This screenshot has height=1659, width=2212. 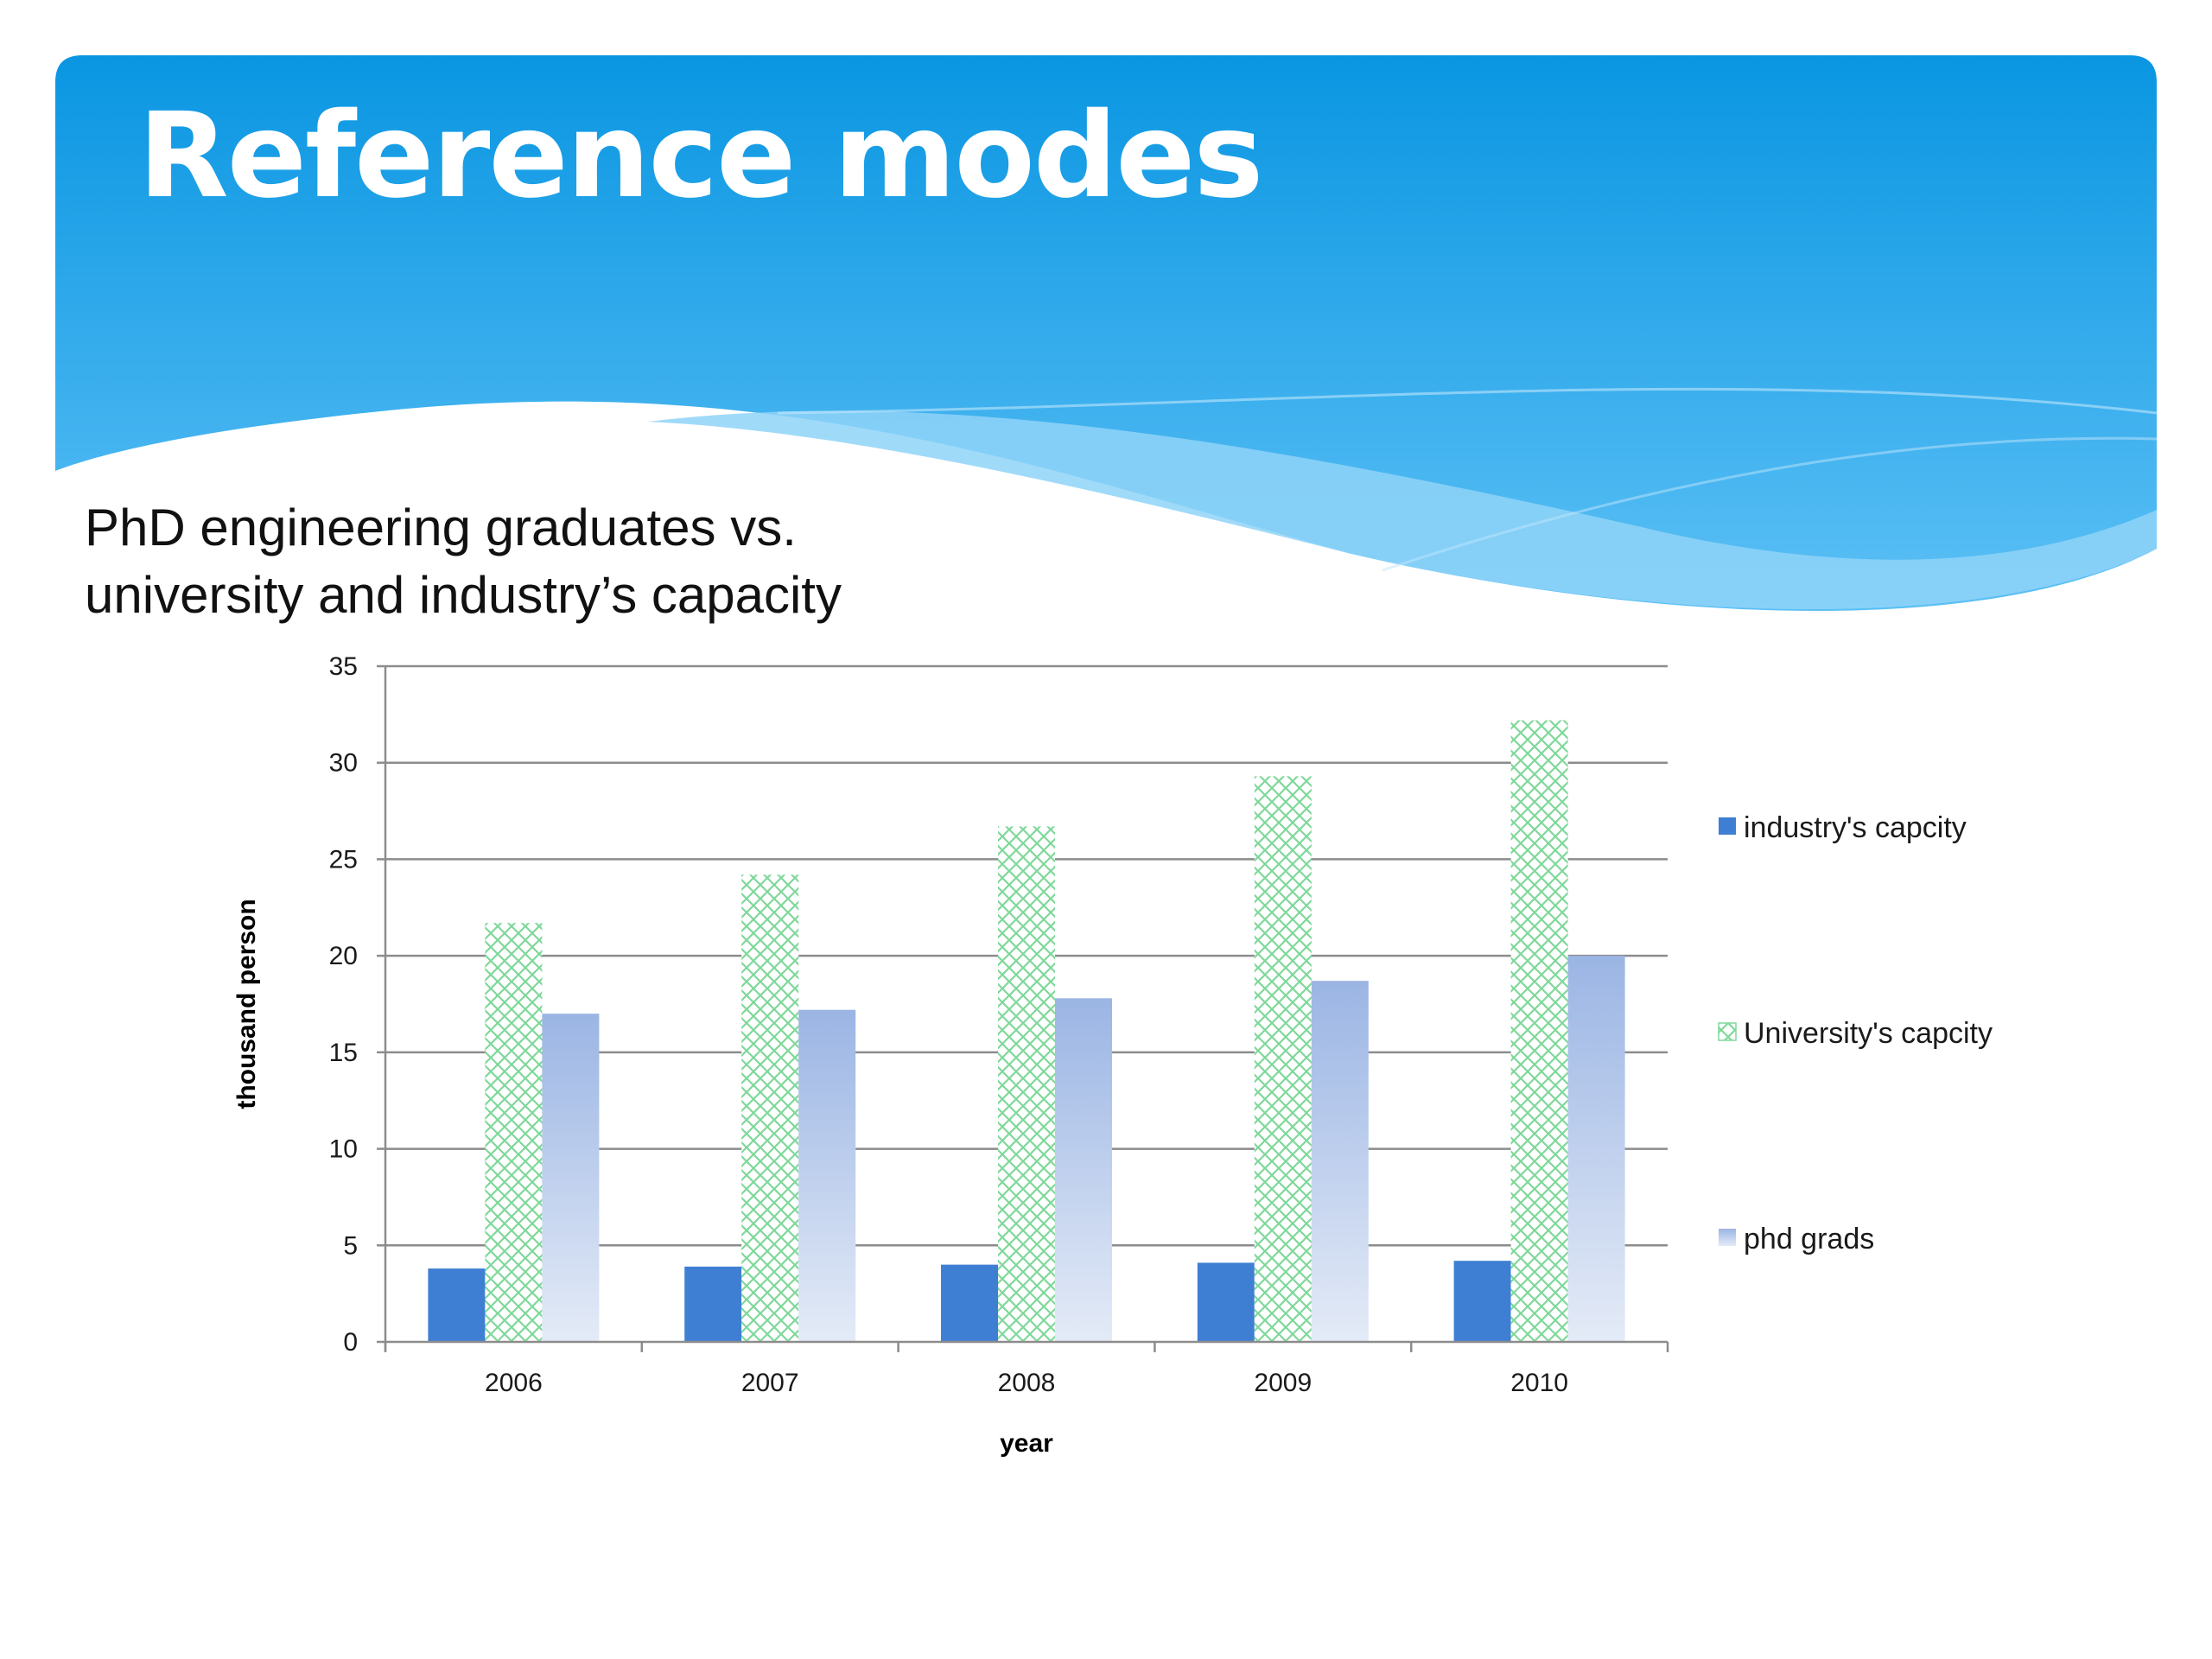 I want to click on legend-label-phd: phd grads, so click(x=1809, y=1239).